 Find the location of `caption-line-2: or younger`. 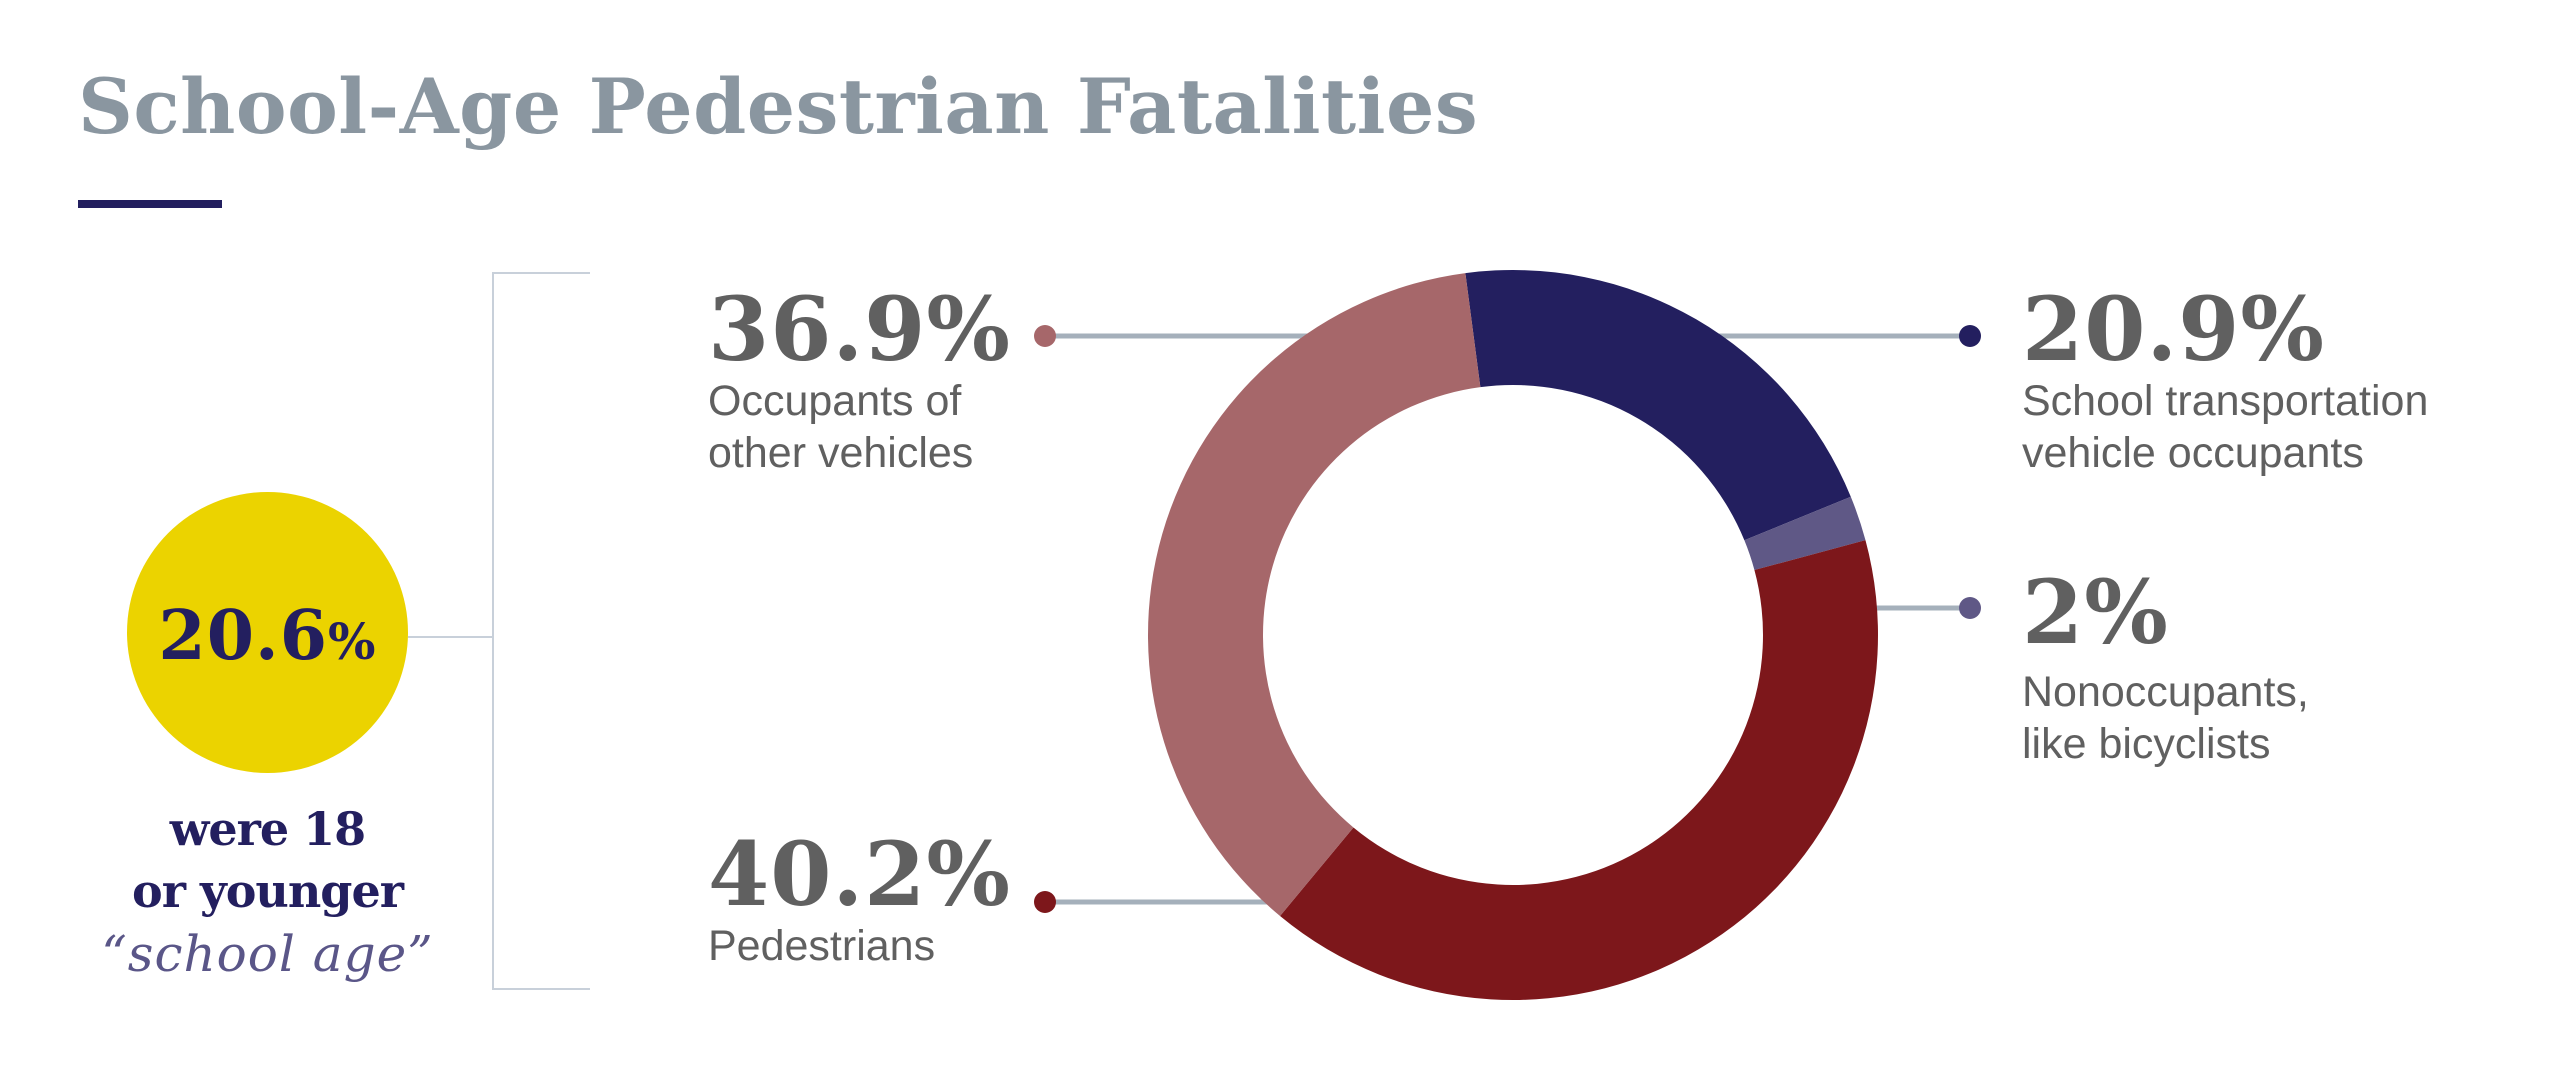

caption-line-2: or younger is located at coordinates (268, 891).